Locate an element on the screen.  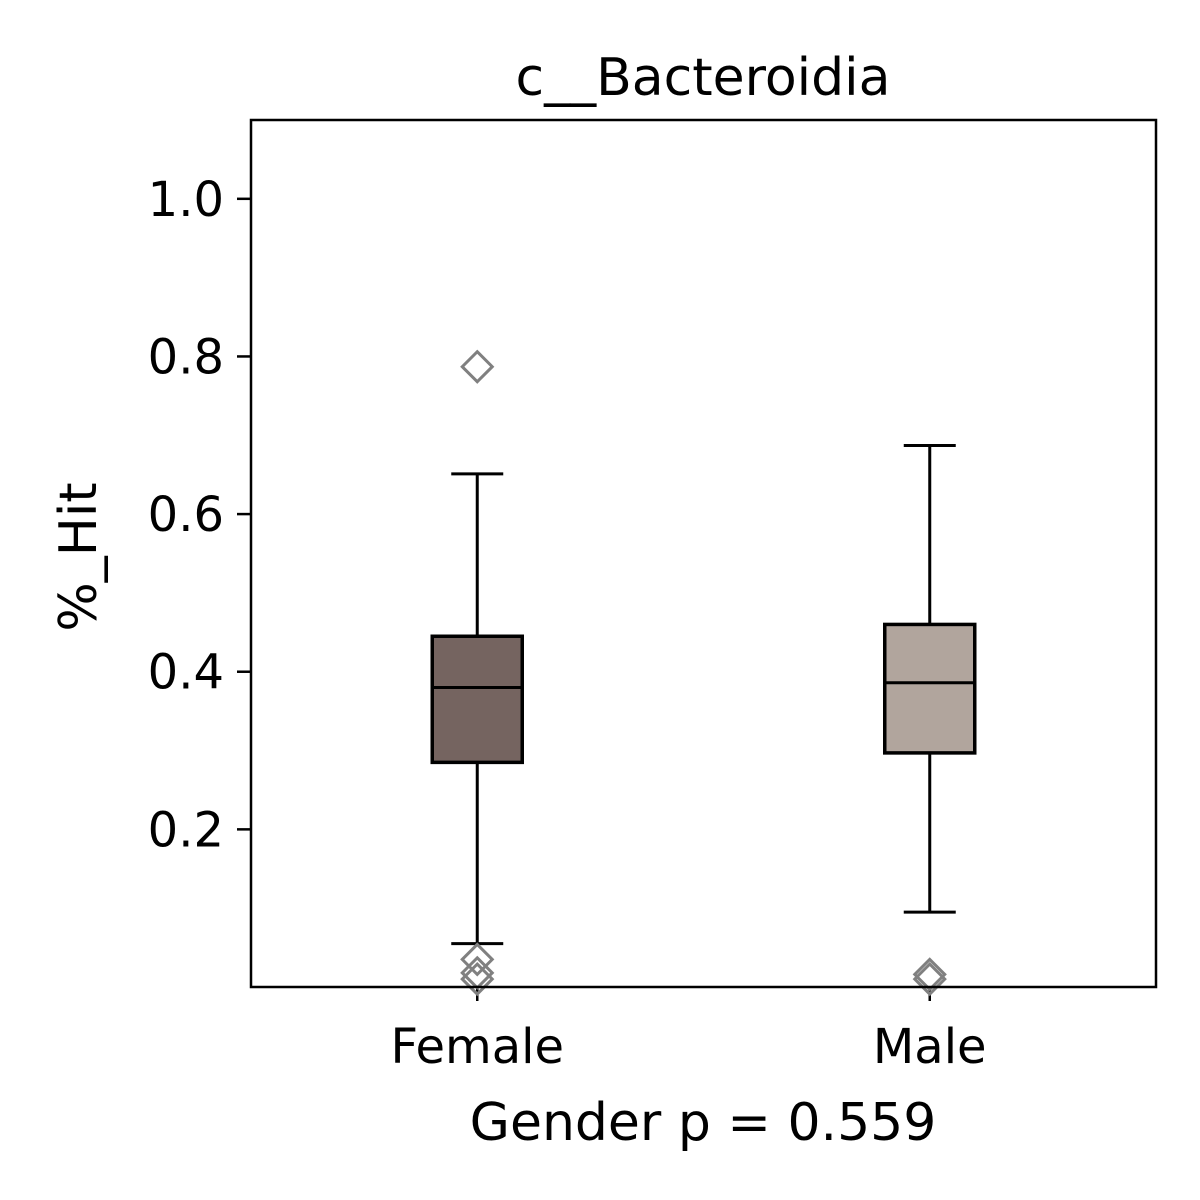
box-male is located at coordinates (930, 720).